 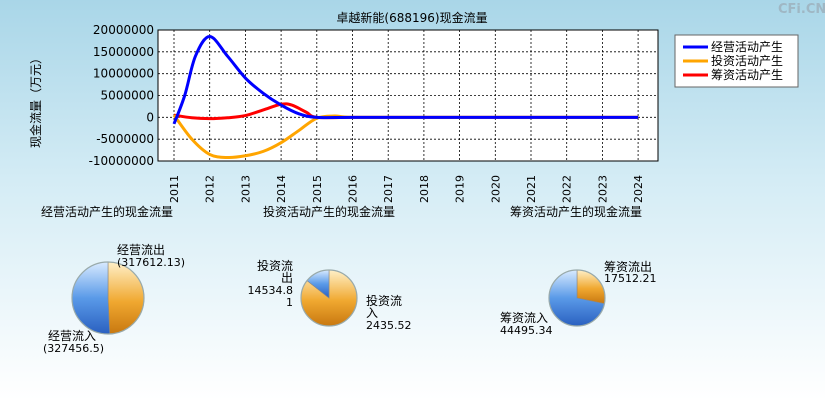 I want to click on series-line-operating, so click(x=405, y=80).